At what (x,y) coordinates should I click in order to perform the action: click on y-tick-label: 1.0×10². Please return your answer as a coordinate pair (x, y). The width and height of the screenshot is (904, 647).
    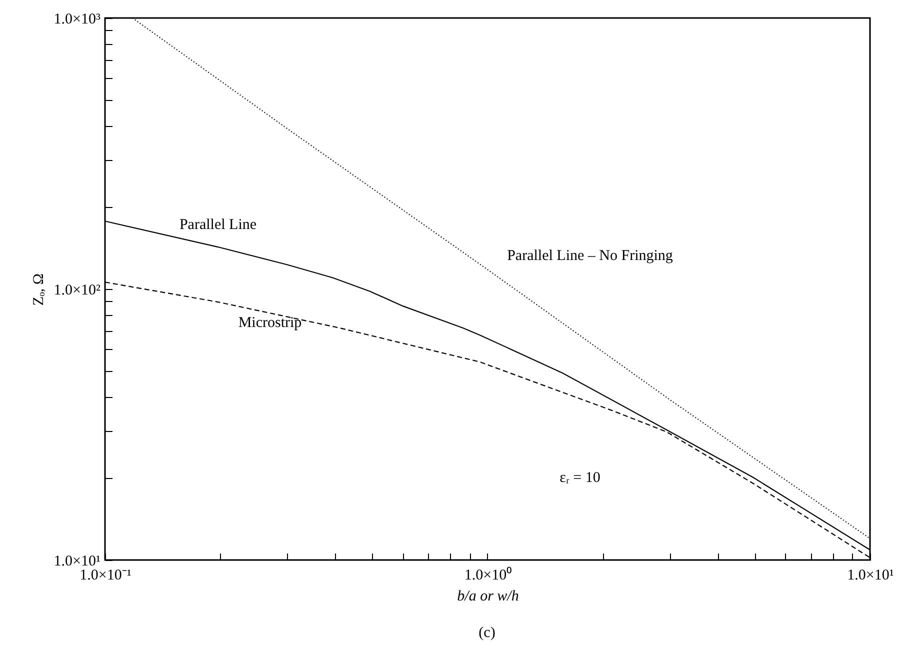
    Looking at the image, I should click on (77, 290).